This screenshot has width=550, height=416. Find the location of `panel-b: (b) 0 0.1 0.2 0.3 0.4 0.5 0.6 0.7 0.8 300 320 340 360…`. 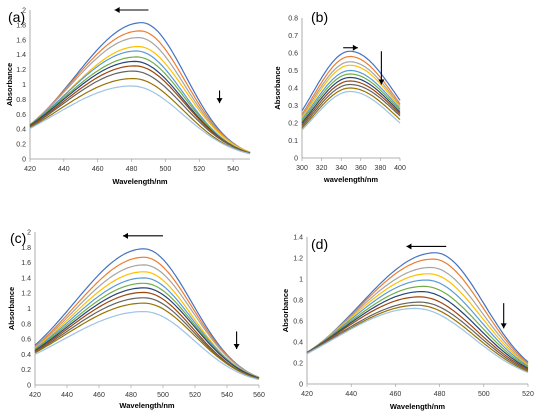

panel-b: (b) 0 0.1 0.2 0.3 0.4 0.5 0.6 0.7 0.8 300 320 340 360… is located at coordinates (339, 96).